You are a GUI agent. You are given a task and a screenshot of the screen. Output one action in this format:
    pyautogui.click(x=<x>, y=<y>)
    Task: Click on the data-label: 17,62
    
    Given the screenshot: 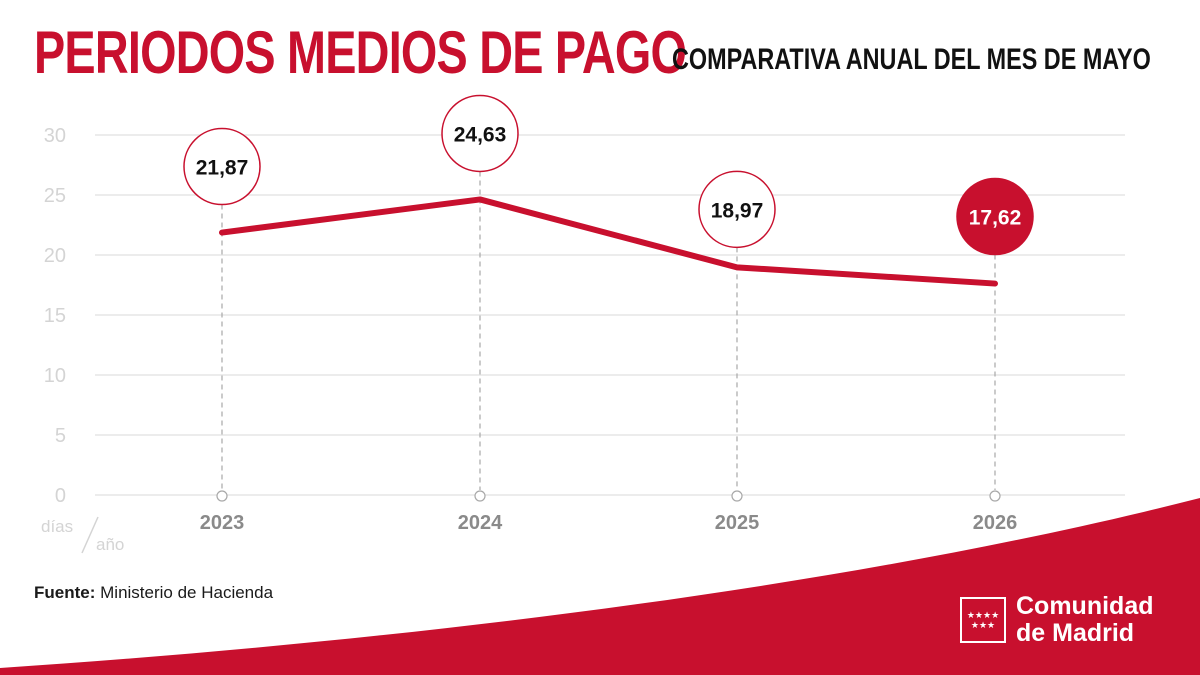 What is the action you would take?
    pyautogui.click(x=995, y=218)
    